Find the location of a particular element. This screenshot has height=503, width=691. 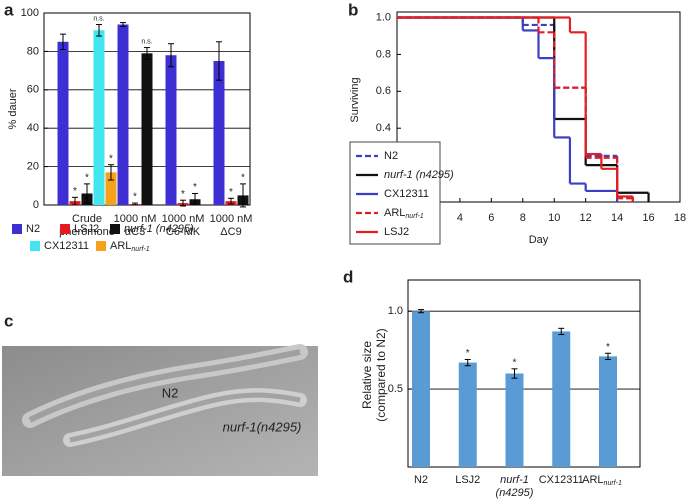

x-tick-label: 10 is located at coordinates (554, 218).